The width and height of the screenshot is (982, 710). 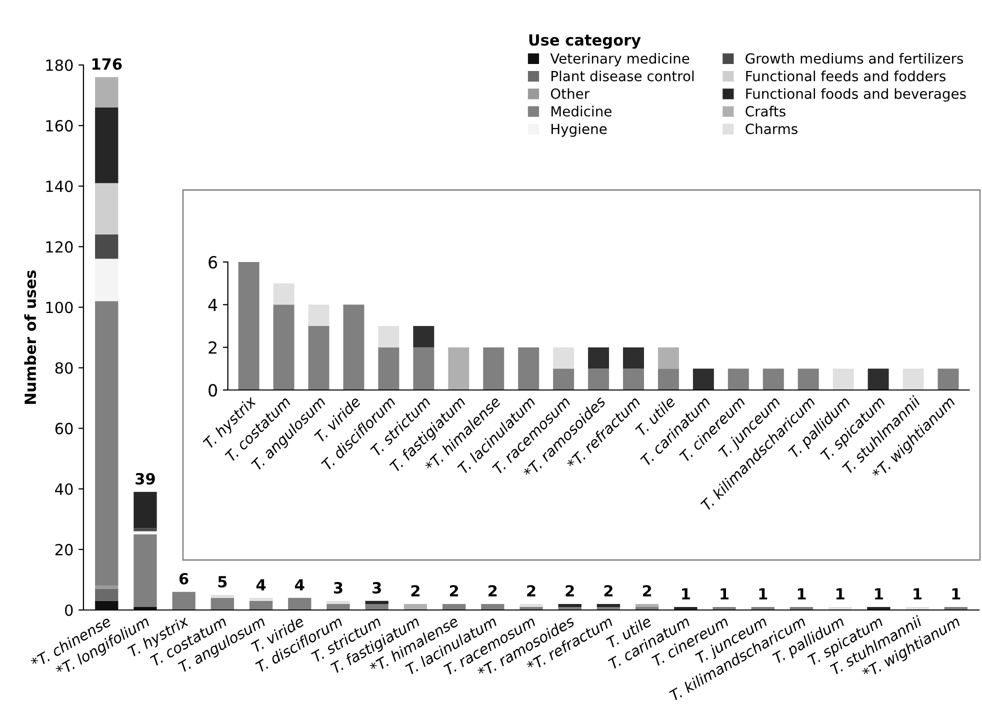 What do you see at coordinates (183, 578) in the screenshot?
I see `total-label: 6` at bounding box center [183, 578].